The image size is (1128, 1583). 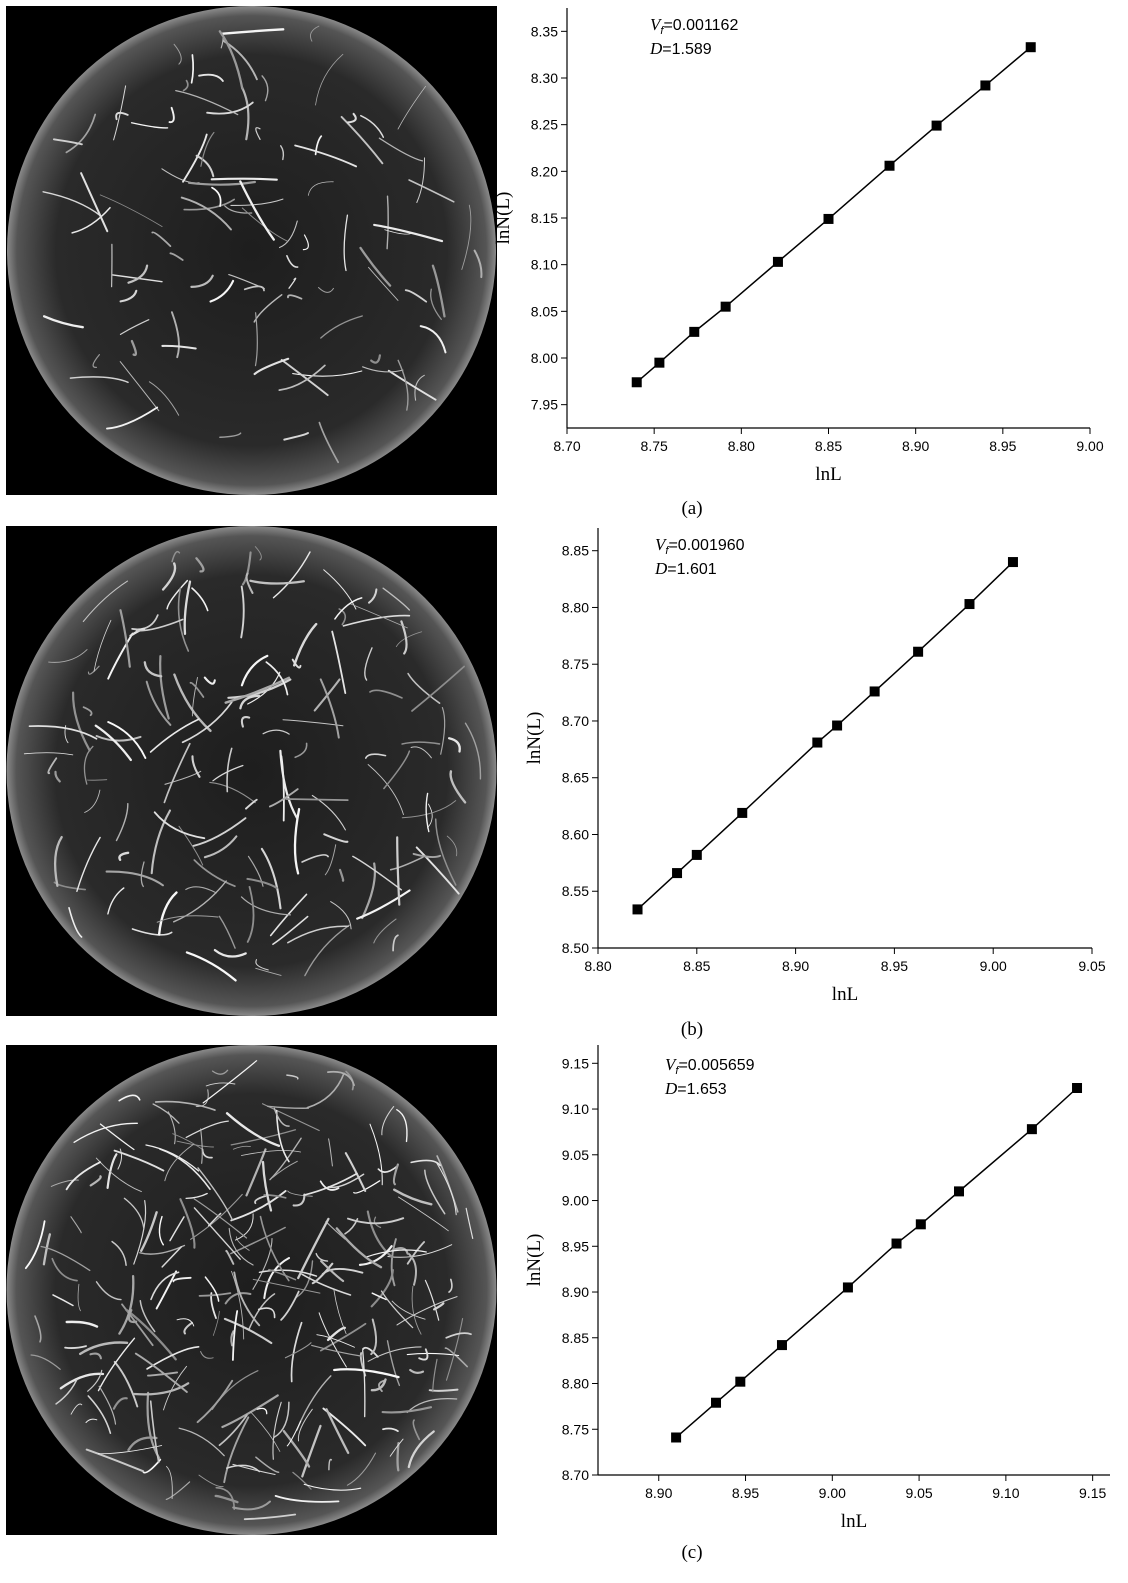 I want to click on x-tick-label: 9.05, so click(x=1091, y=966).